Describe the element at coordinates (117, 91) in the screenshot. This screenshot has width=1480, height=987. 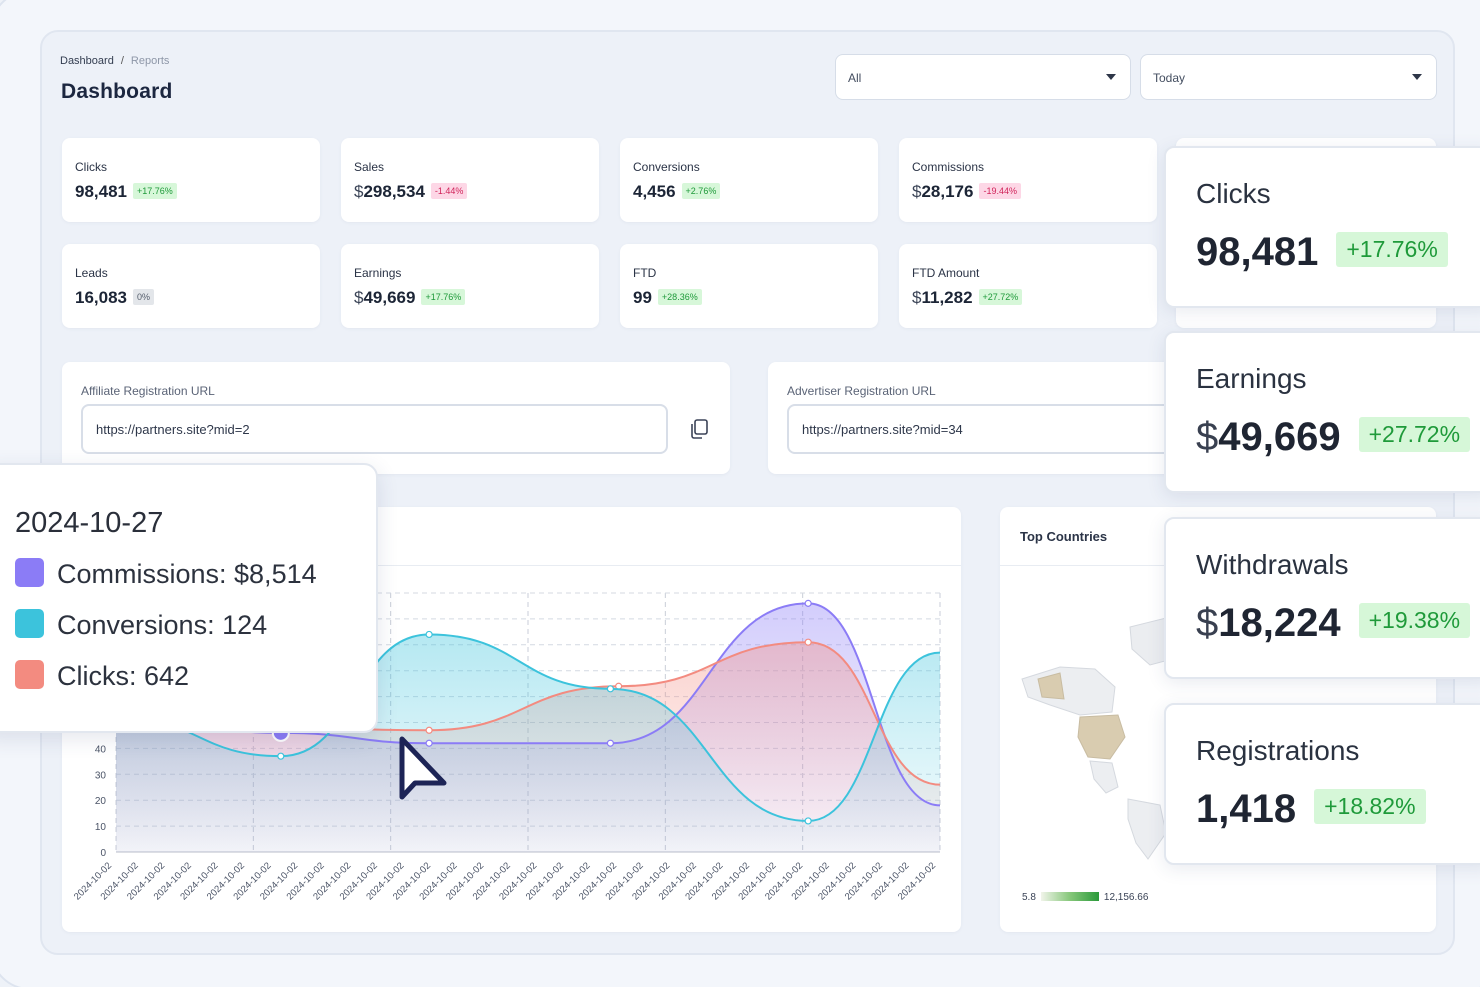
I see `page-title: Dashboard` at that location.